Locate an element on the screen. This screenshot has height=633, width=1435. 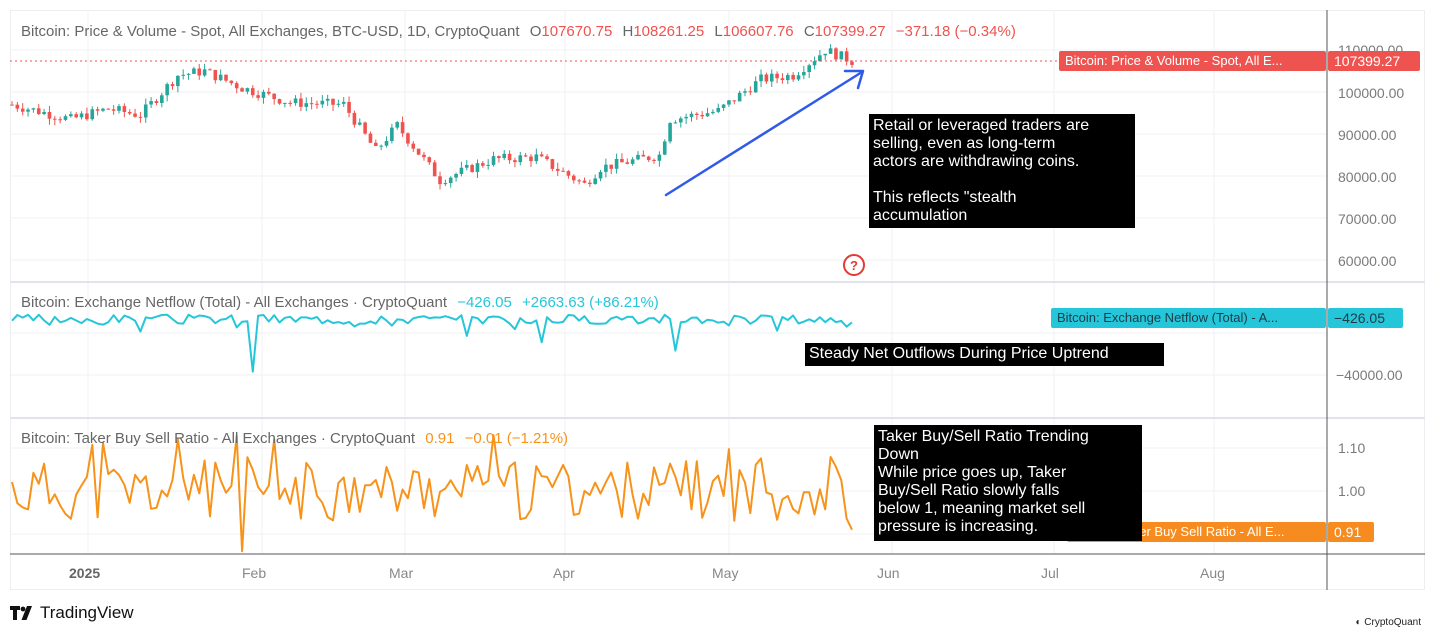
price-axis-tick: 100000.00 is located at coordinates (1371, 93).